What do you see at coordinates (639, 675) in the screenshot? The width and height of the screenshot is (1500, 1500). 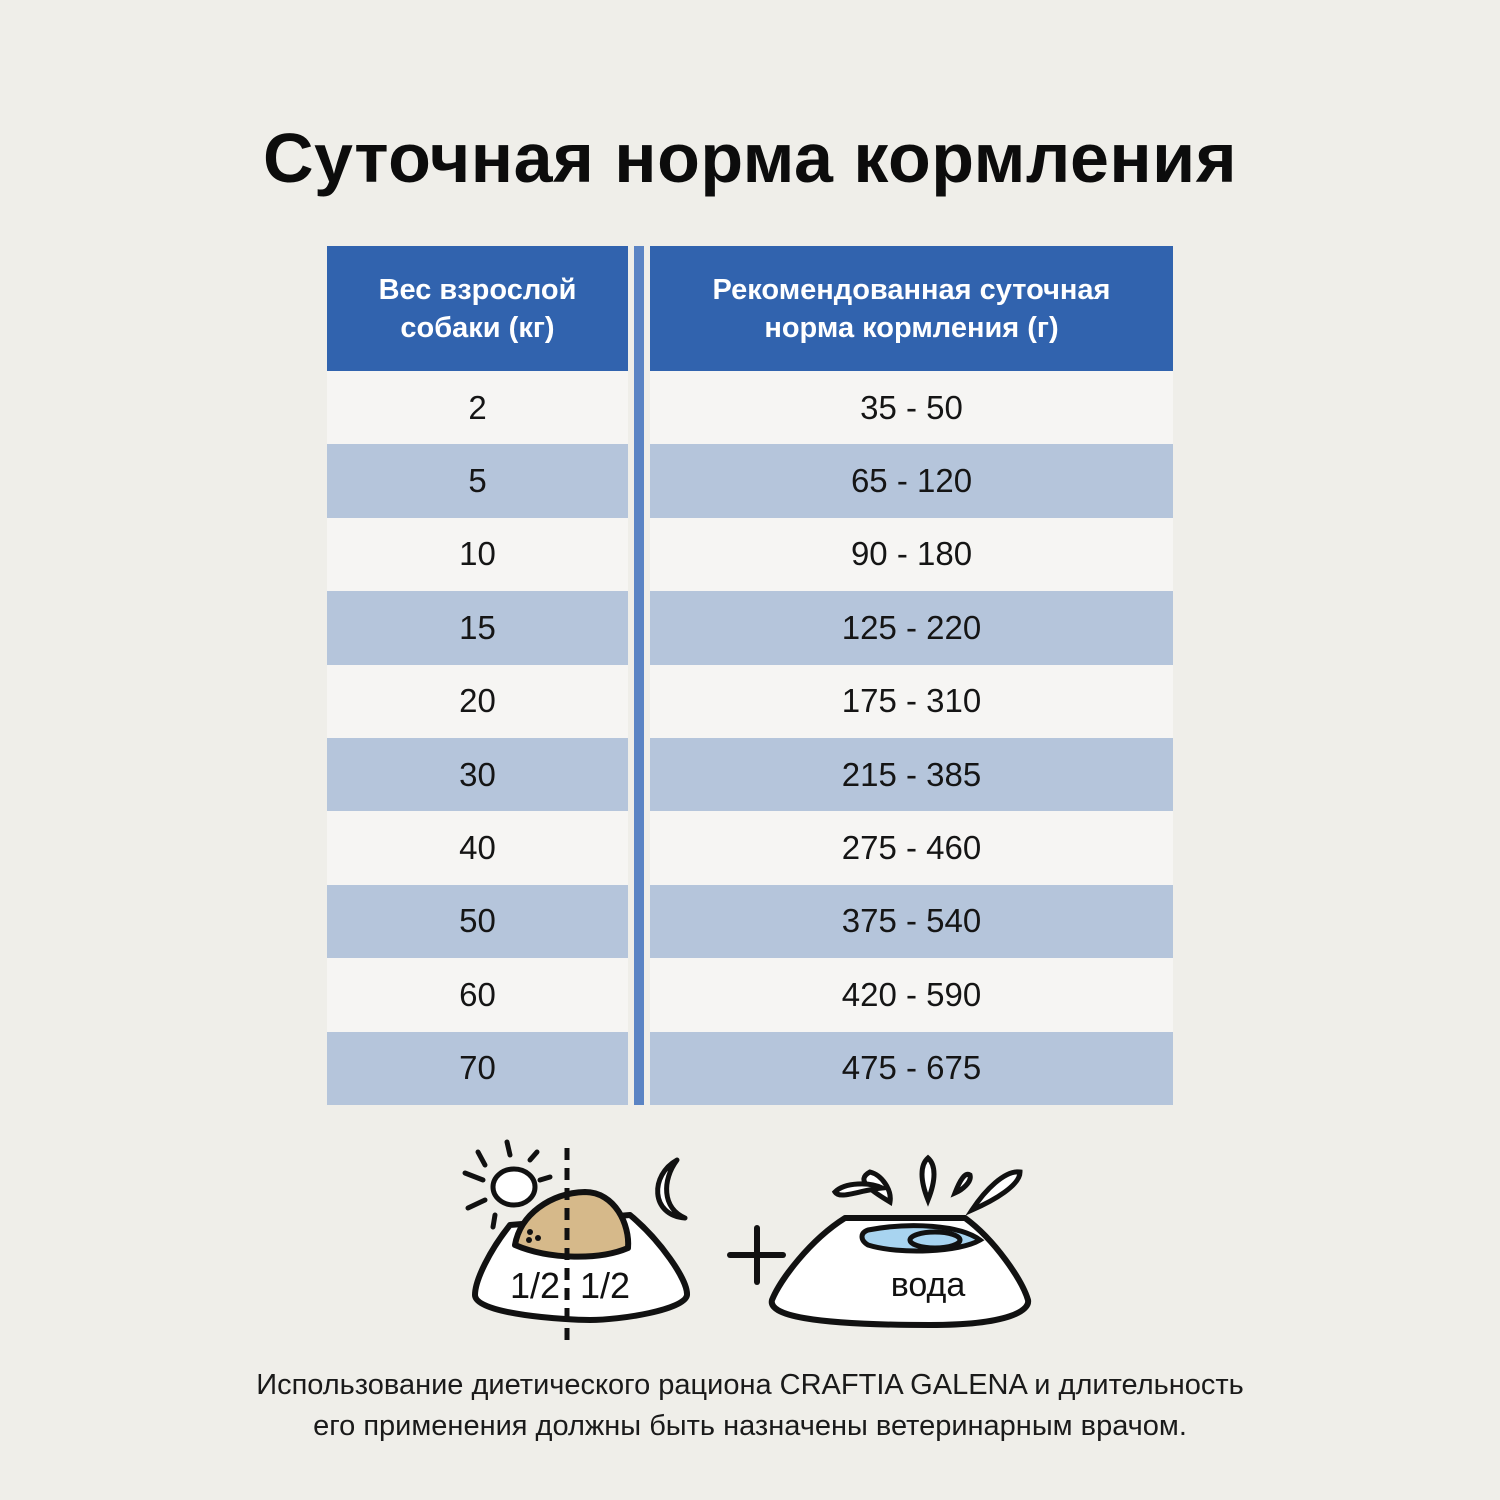 I see `column-divider` at bounding box center [639, 675].